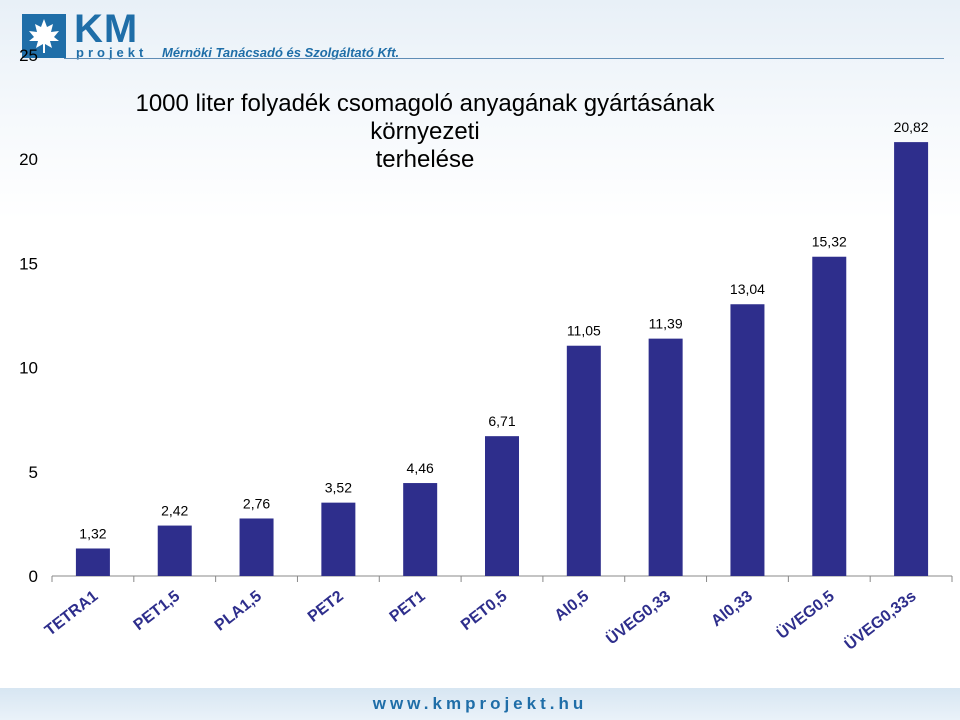 The image size is (960, 720). I want to click on chart-title-line-2: terhelése, so click(425, 159).